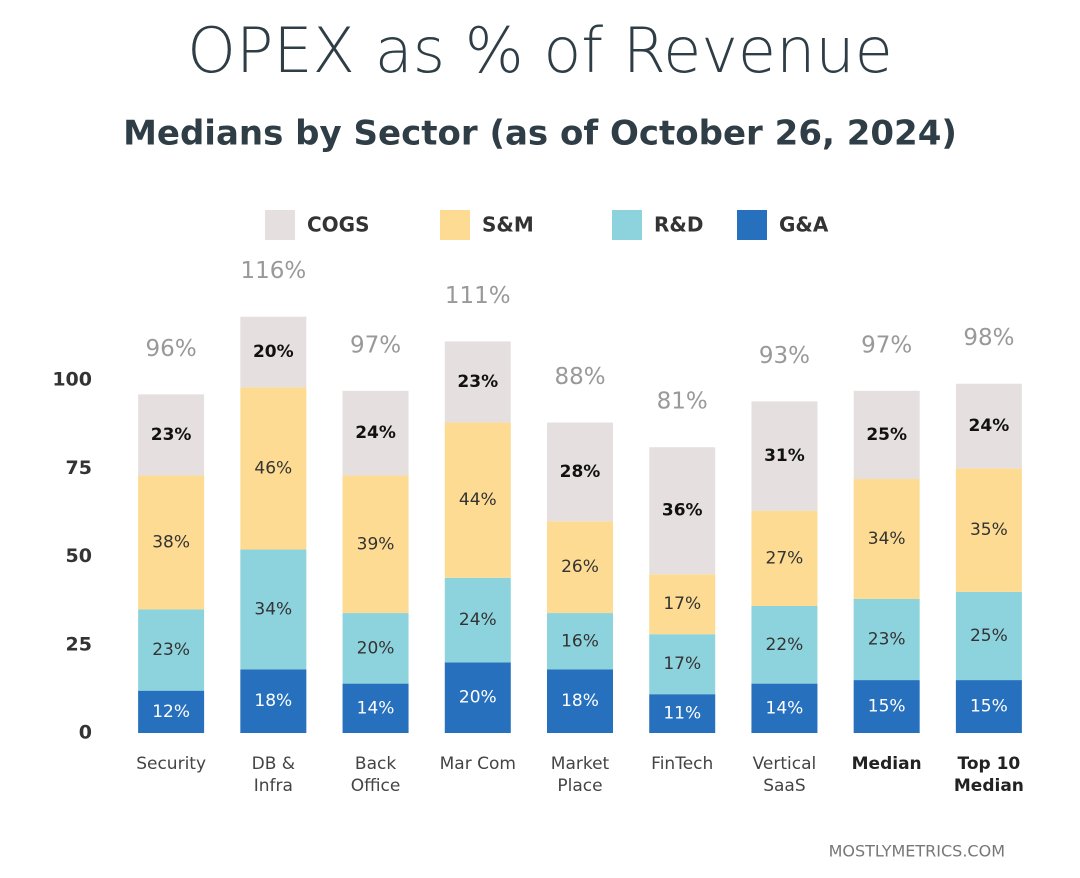 The width and height of the screenshot is (1080, 878). I want to click on legend-label: G&A, so click(804, 225).